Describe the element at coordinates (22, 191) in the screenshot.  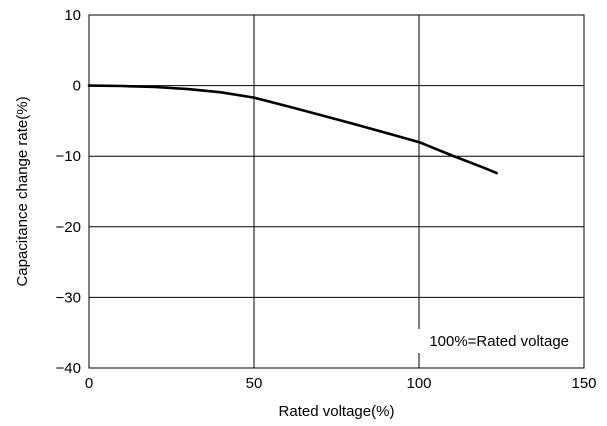
I see `y-axis-label: Capacitance change rate(%)` at that location.